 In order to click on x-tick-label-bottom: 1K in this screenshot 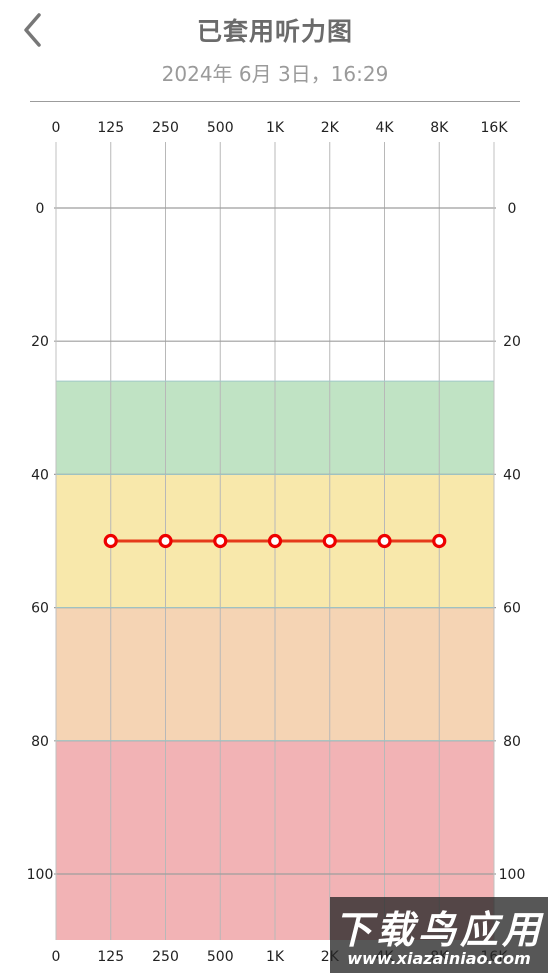, I will do `click(275, 957)`.